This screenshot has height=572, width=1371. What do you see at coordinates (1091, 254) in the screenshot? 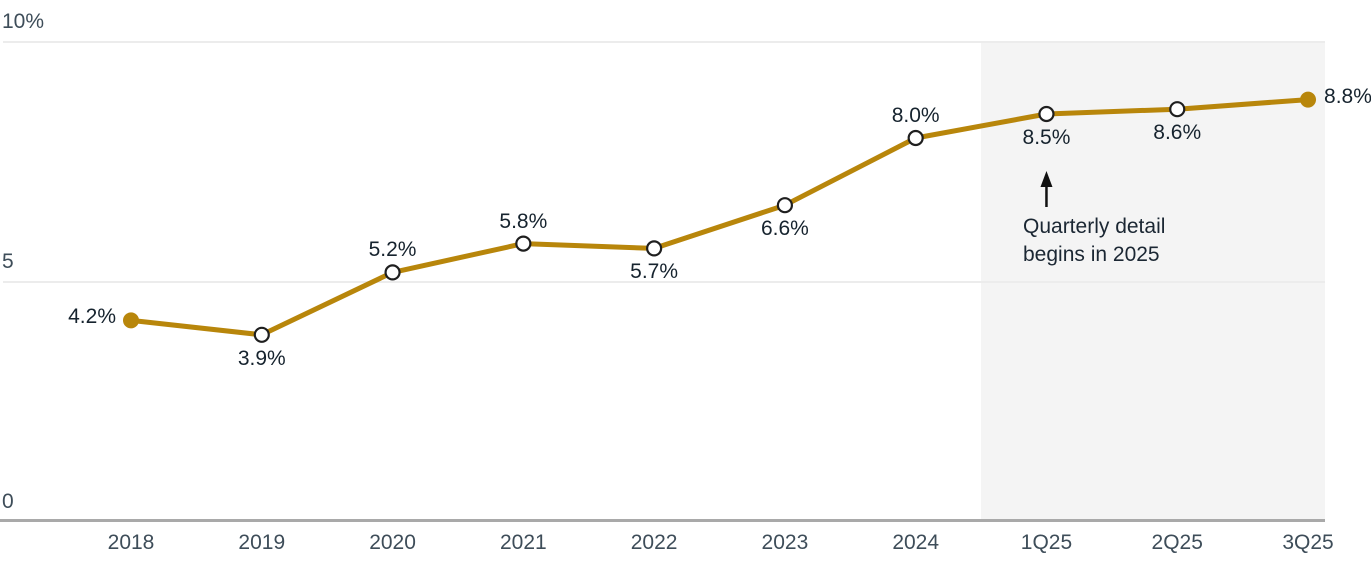
I see `annotation-line-2: begins in 2025` at bounding box center [1091, 254].